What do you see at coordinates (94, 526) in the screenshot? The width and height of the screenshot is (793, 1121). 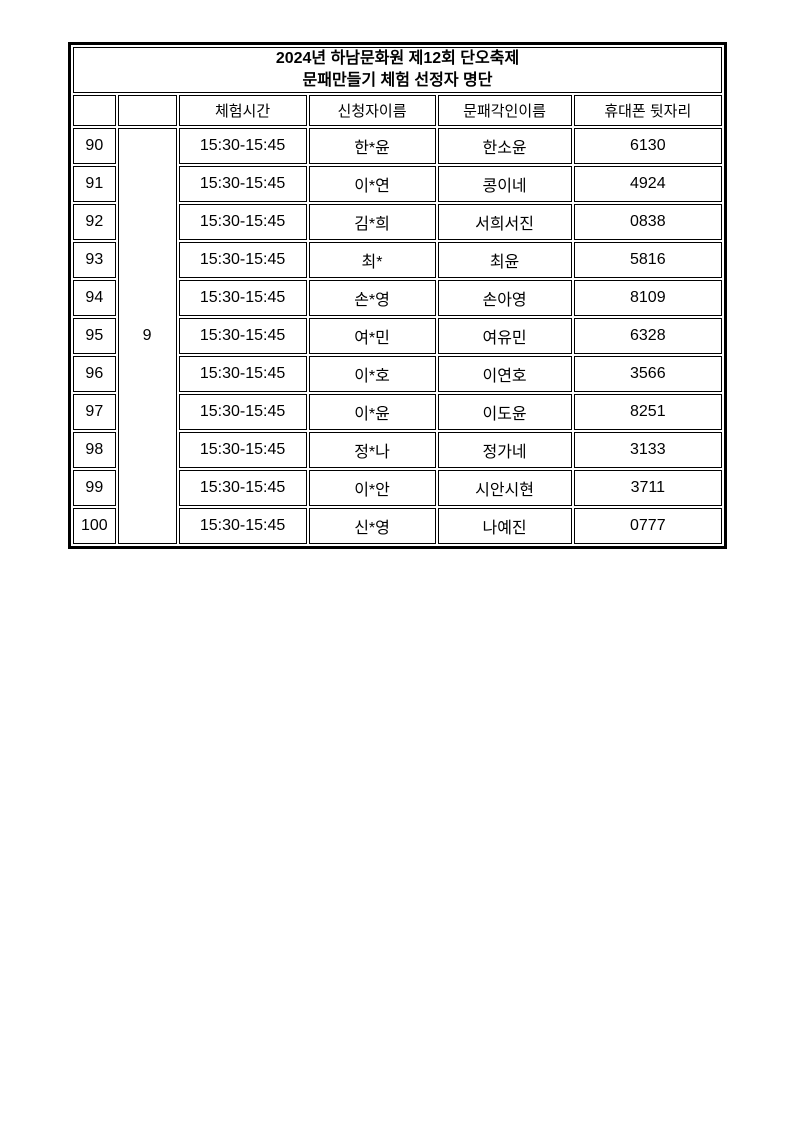 I see `row-number-cell: 100` at bounding box center [94, 526].